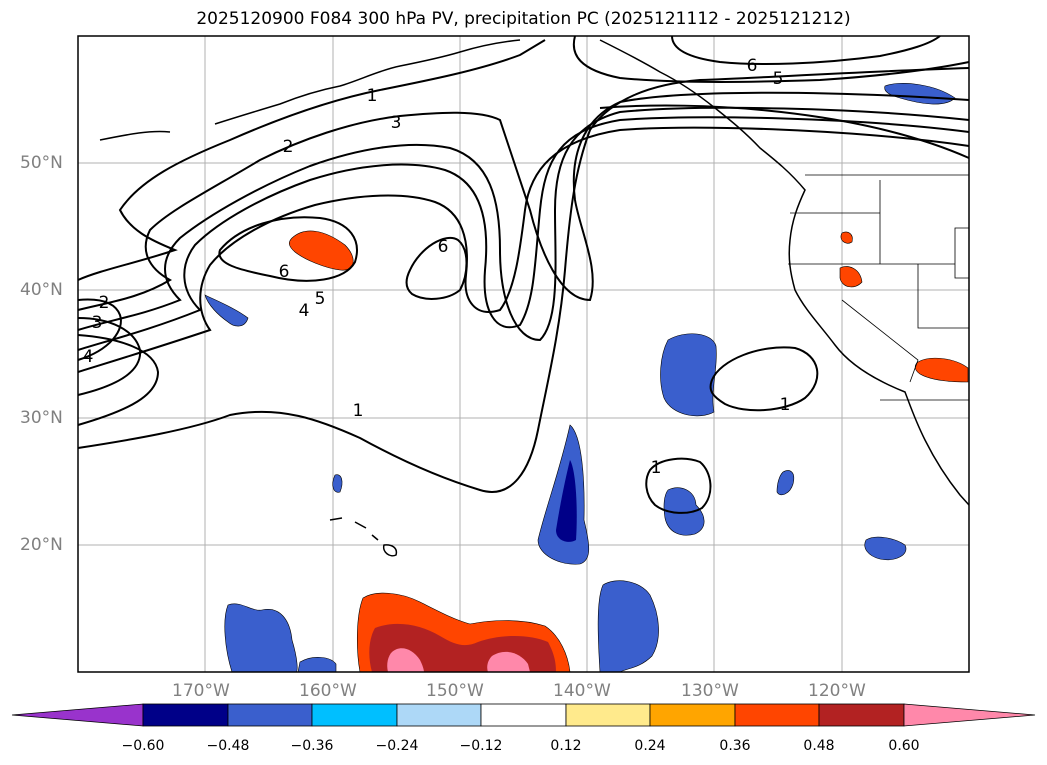 The height and width of the screenshot is (765, 1047). Describe the element at coordinates (710, 691) in the screenshot. I see `lon-label: 130°W` at that location.